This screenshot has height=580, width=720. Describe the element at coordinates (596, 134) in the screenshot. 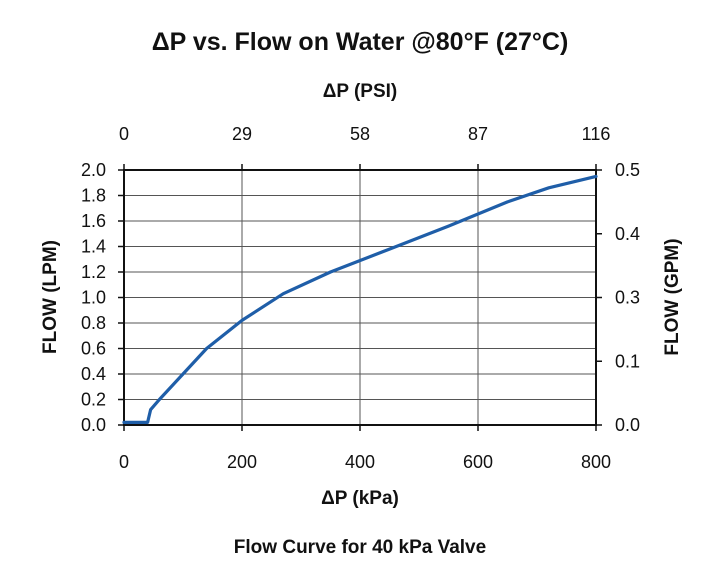

I see `x2-tick-label: 116` at that location.